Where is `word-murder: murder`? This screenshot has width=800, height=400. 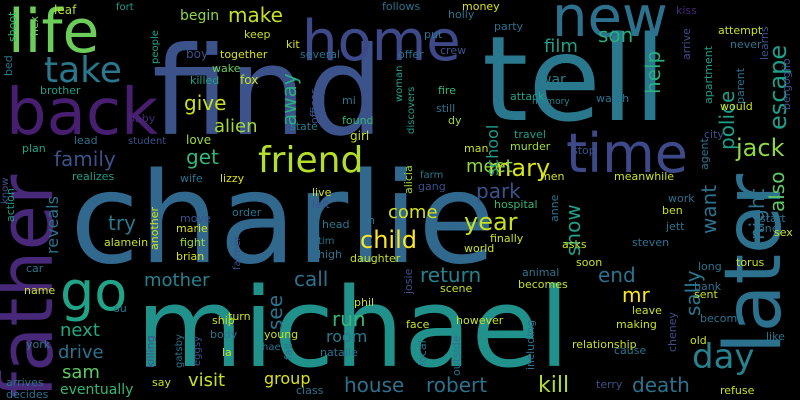 word-murder: murder is located at coordinates (530, 146).